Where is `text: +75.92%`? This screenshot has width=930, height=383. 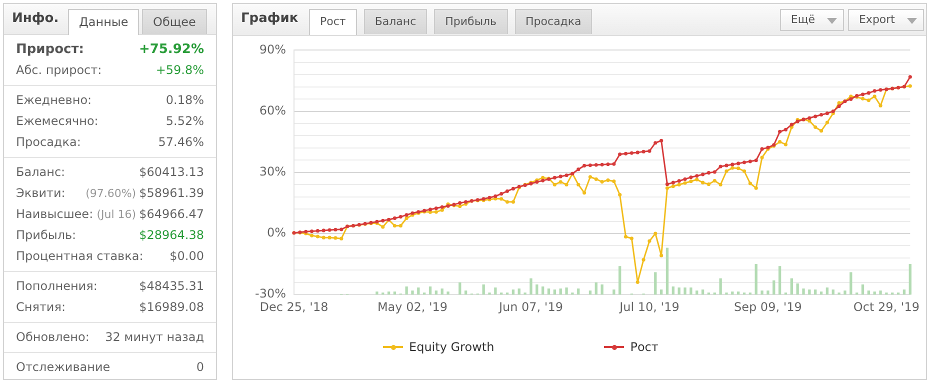
text: +75.92% is located at coordinates (171, 49).